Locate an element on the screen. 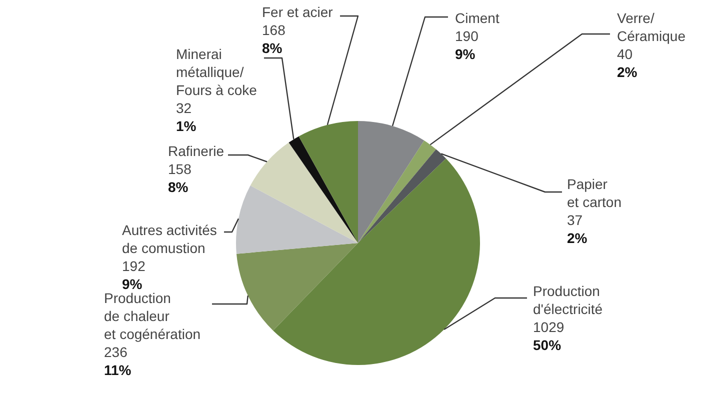 This screenshot has height=420, width=724. slice-label: Ciment is located at coordinates (477, 18).